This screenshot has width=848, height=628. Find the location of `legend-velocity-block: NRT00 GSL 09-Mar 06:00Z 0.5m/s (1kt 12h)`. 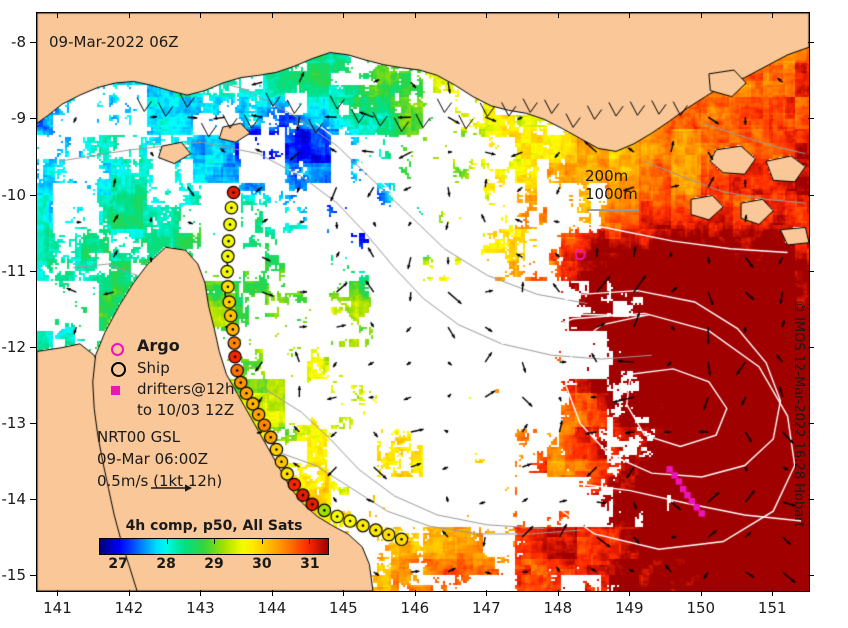

legend-velocity-block: NRT00 GSL 09-Mar 06:00Z 0.5m/s (1kt 12h) is located at coordinates (159, 461).